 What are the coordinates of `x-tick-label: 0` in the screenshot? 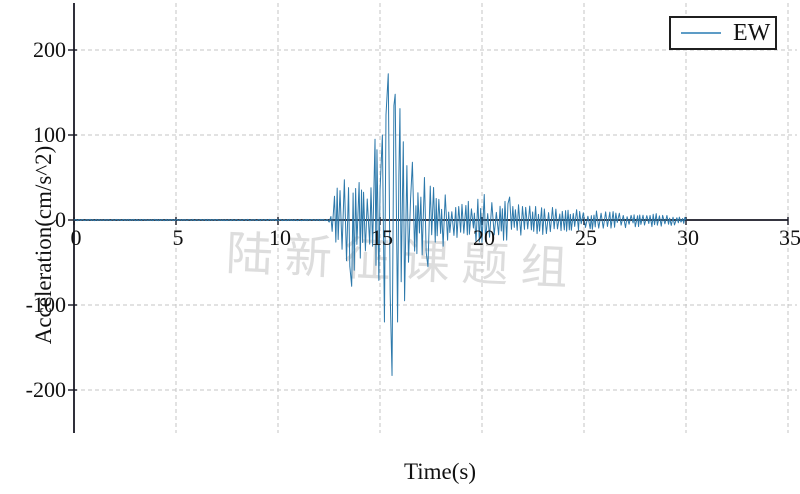 It's located at (76, 237).